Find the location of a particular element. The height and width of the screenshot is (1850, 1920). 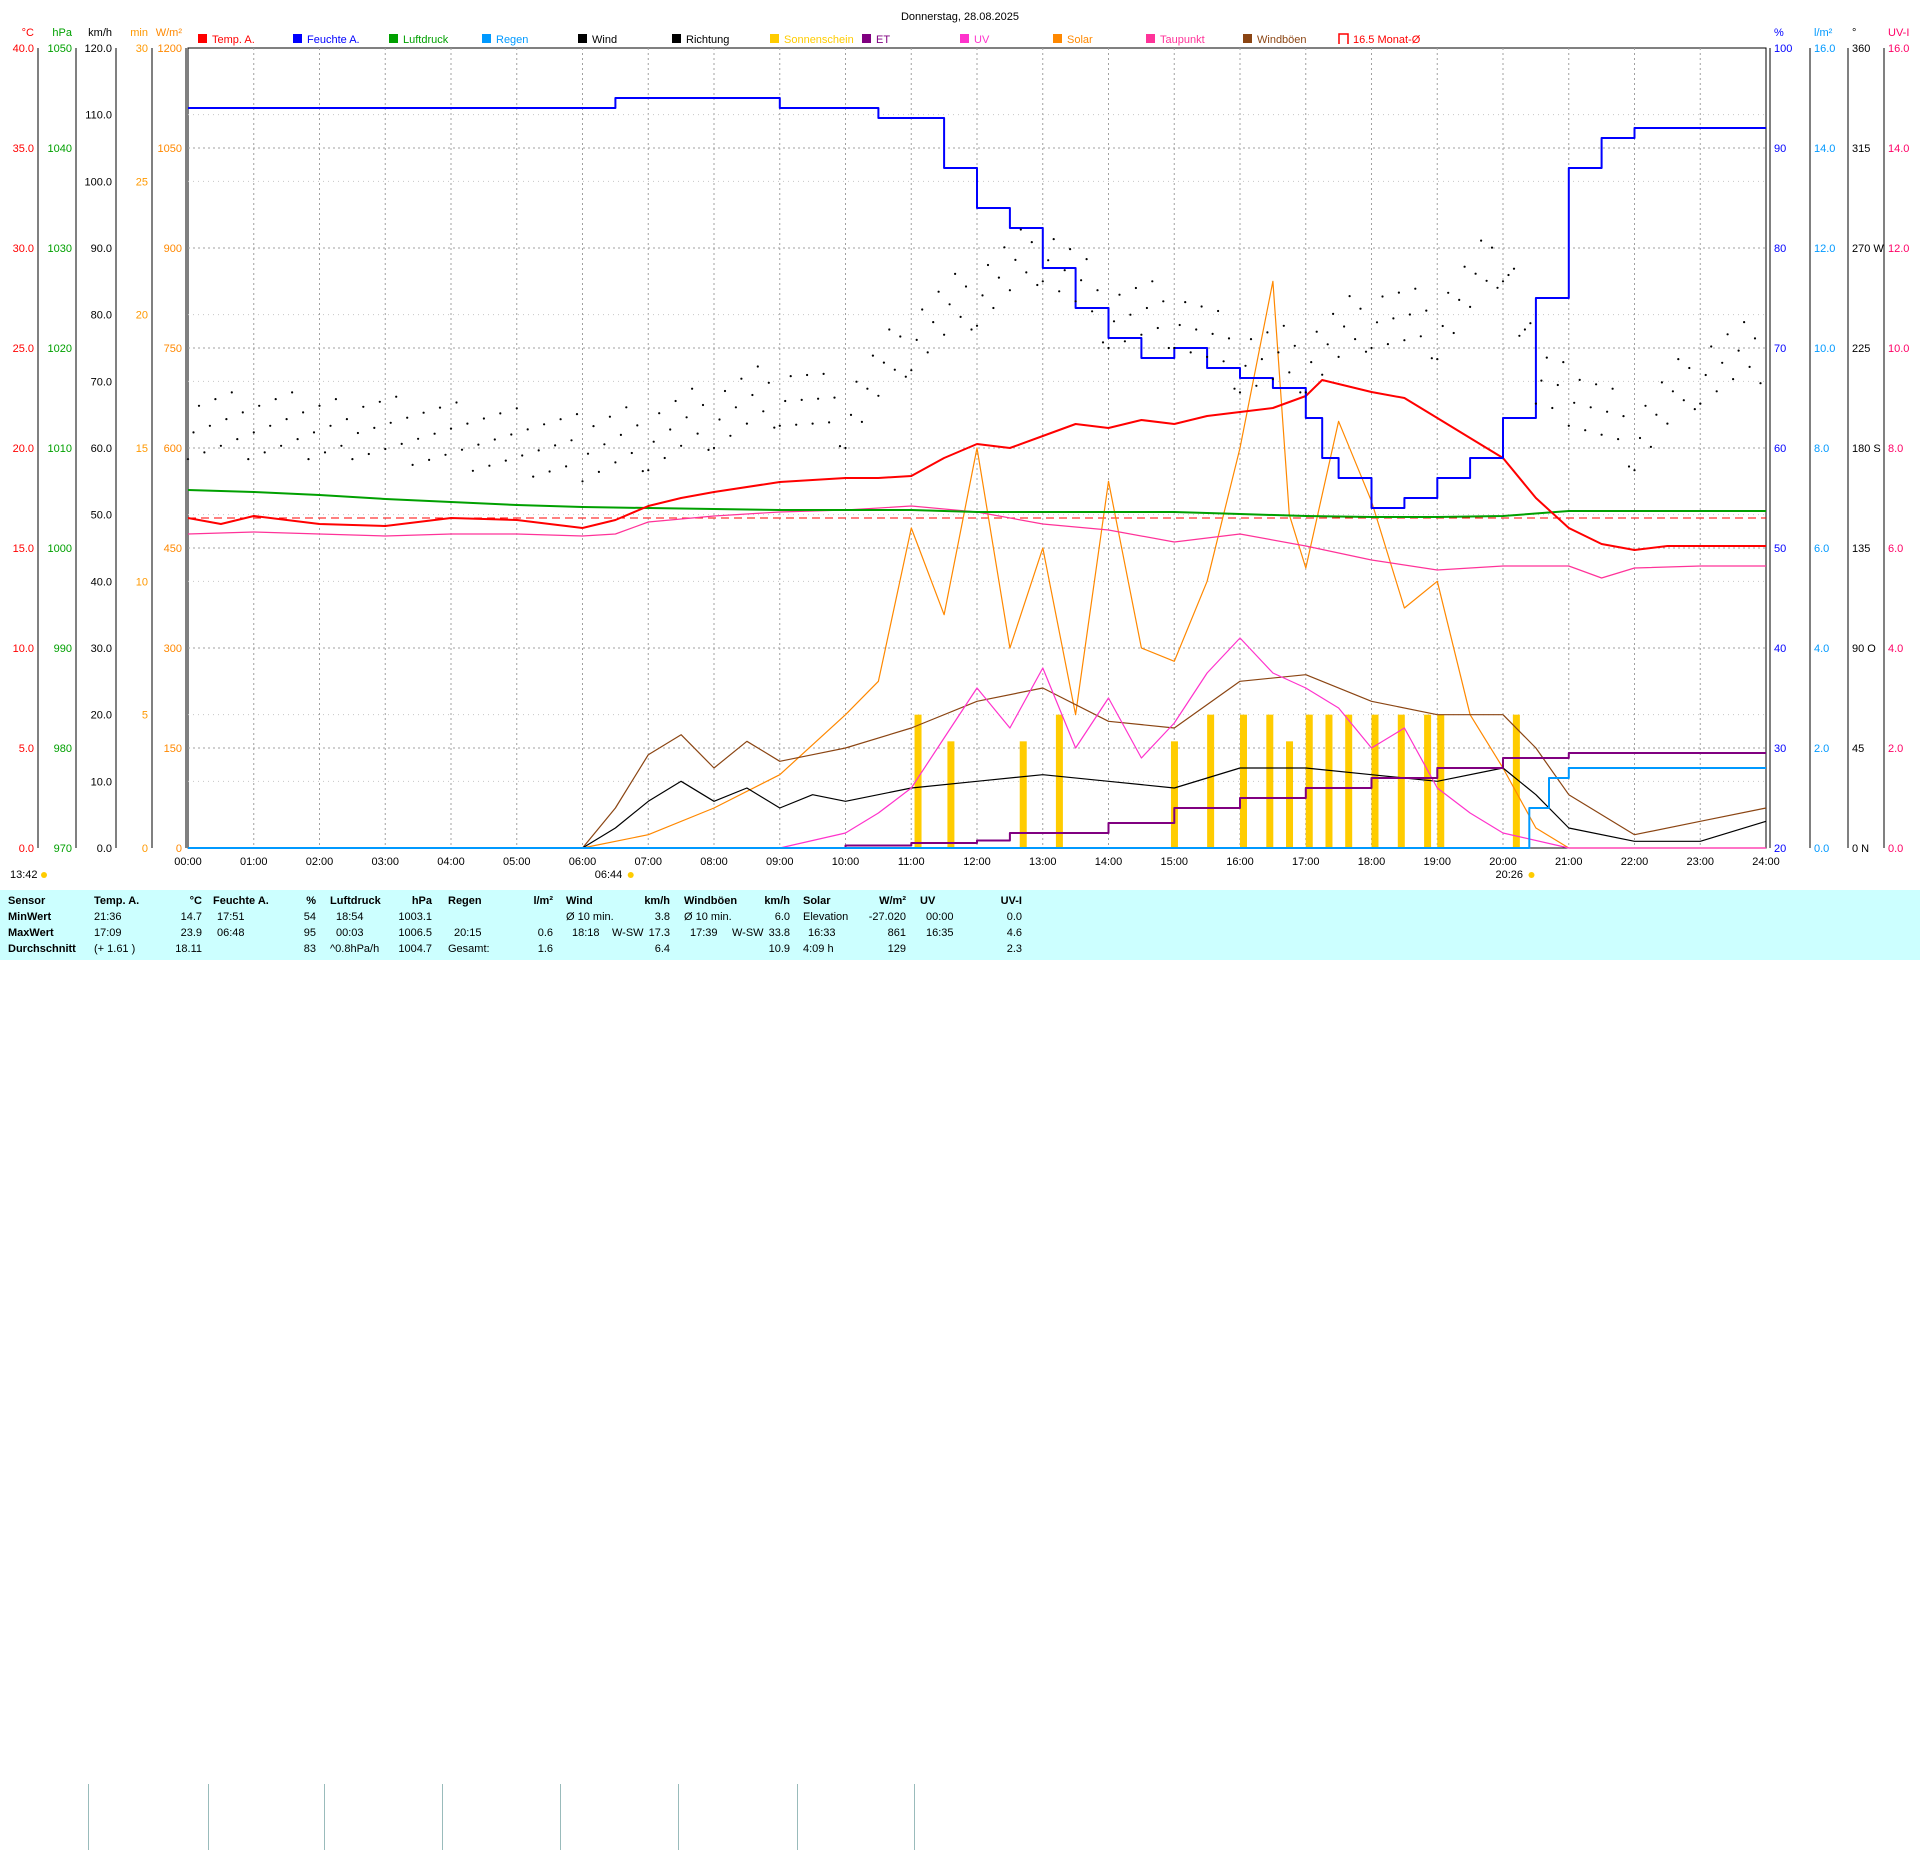

y-tick-label: 100.0 is located at coordinates (98, 182).